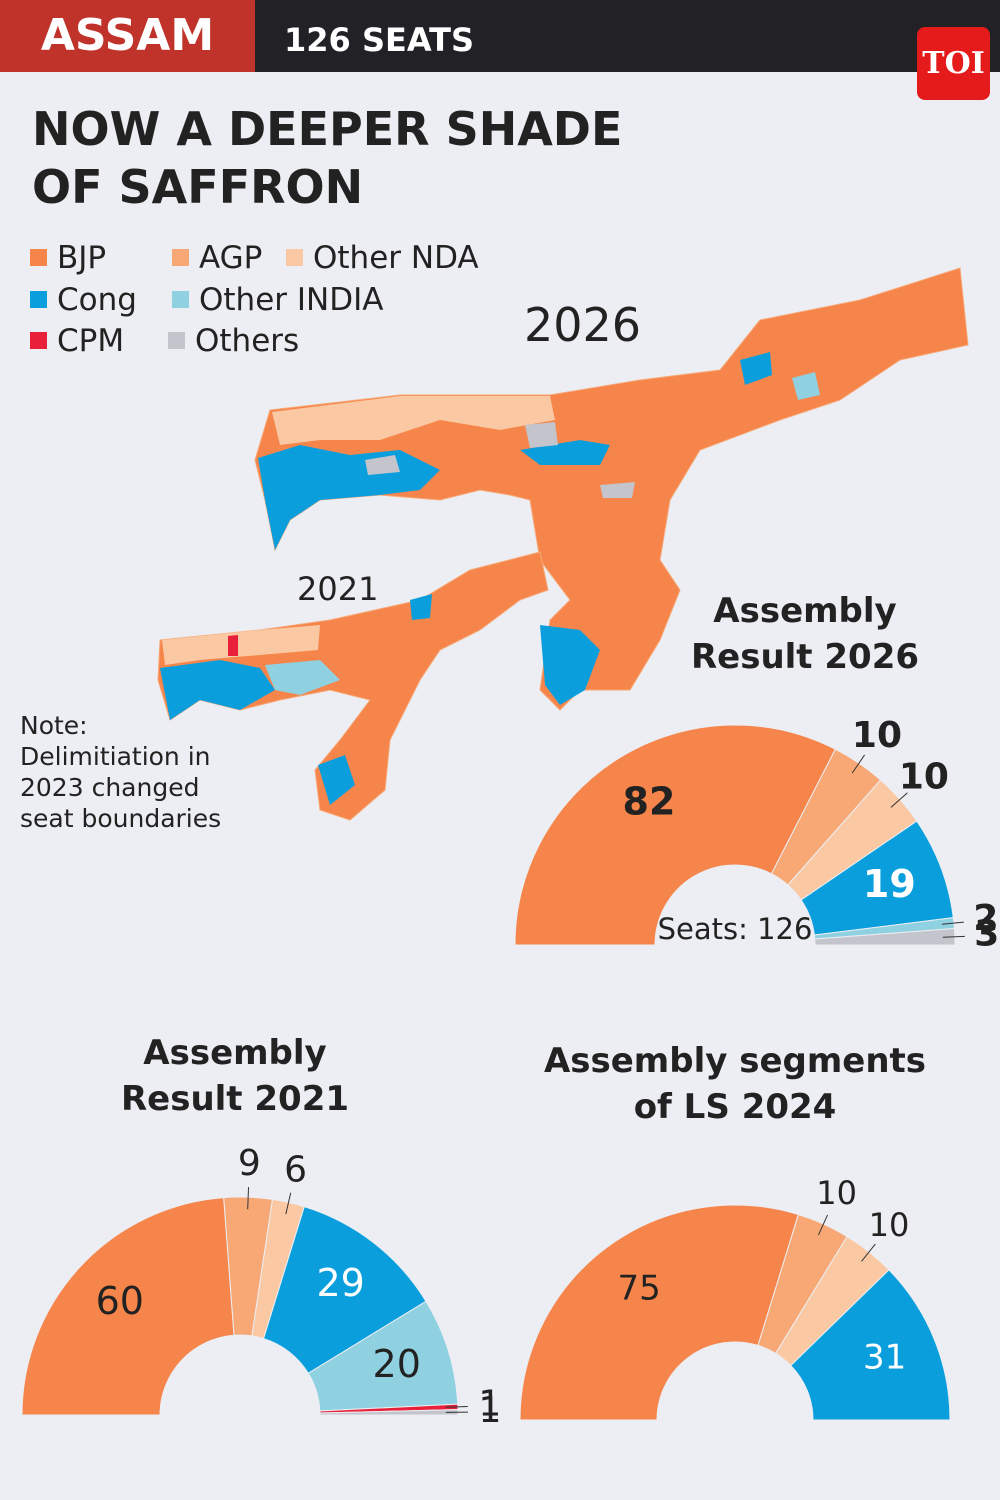 This screenshot has height=1500, width=1000. I want to click on map-label: 2021, so click(338, 589).